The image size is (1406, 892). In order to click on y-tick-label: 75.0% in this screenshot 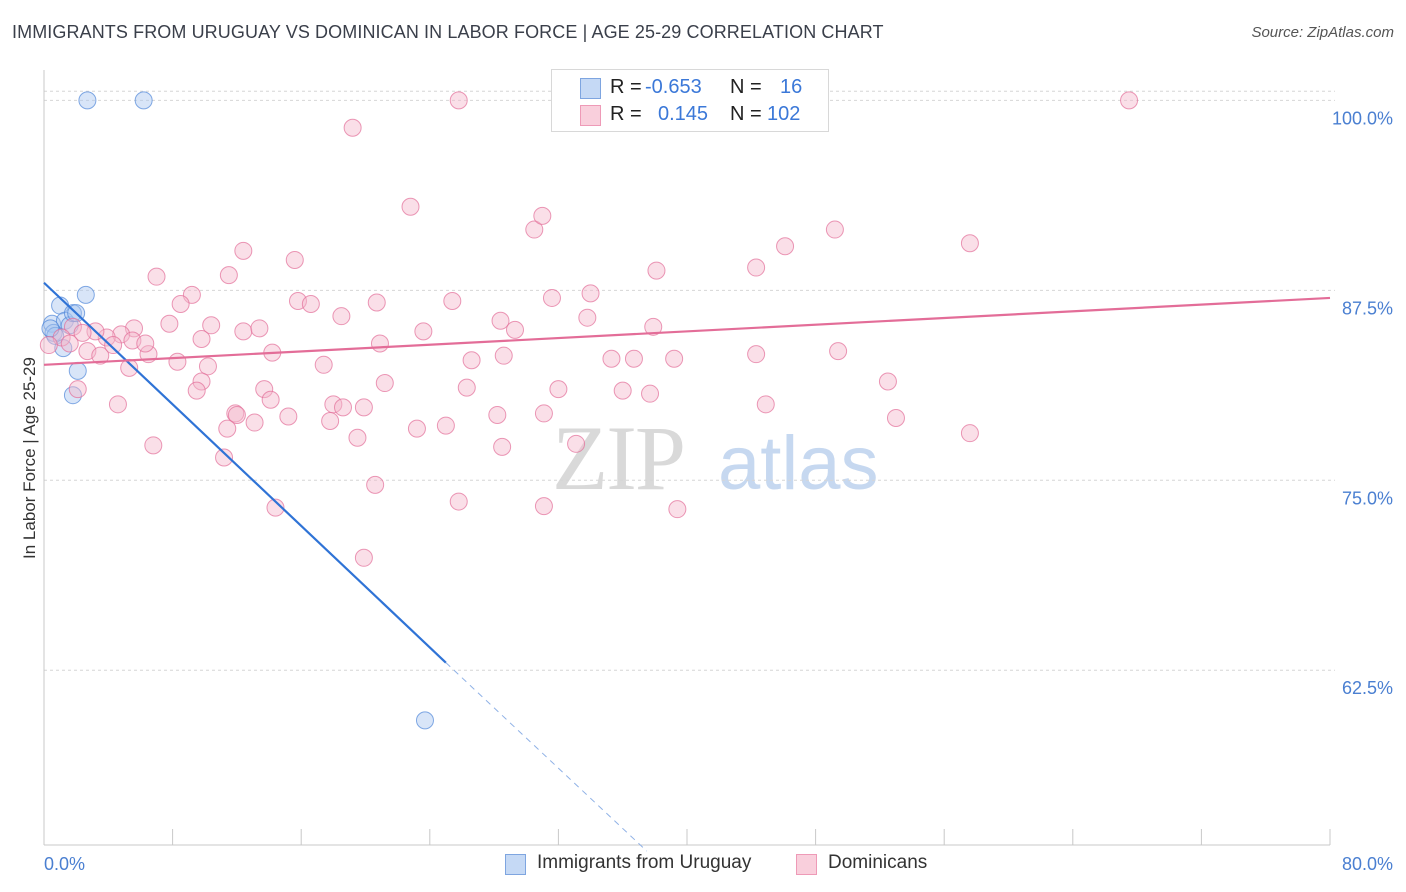, I will do `click(1367, 498)`.